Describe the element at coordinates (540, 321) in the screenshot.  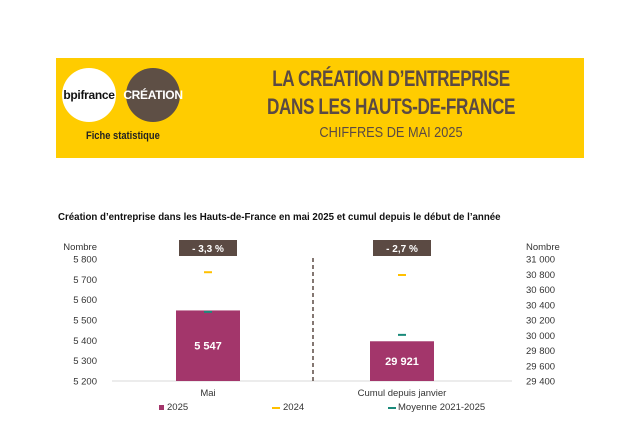
I see `right-tick-label: 30 200` at that location.